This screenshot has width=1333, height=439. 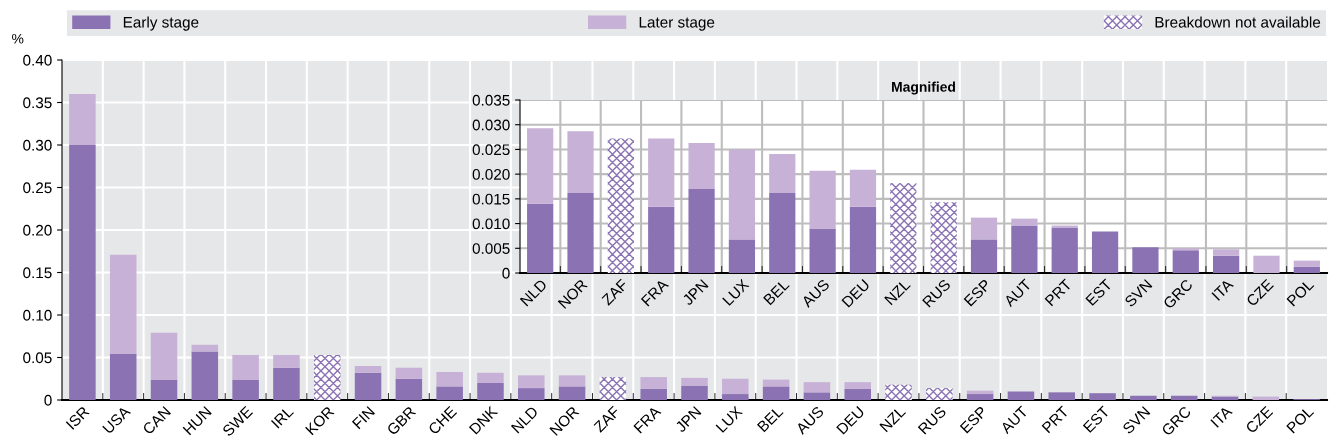 I want to click on y-axis-title: %, so click(x=18, y=38).